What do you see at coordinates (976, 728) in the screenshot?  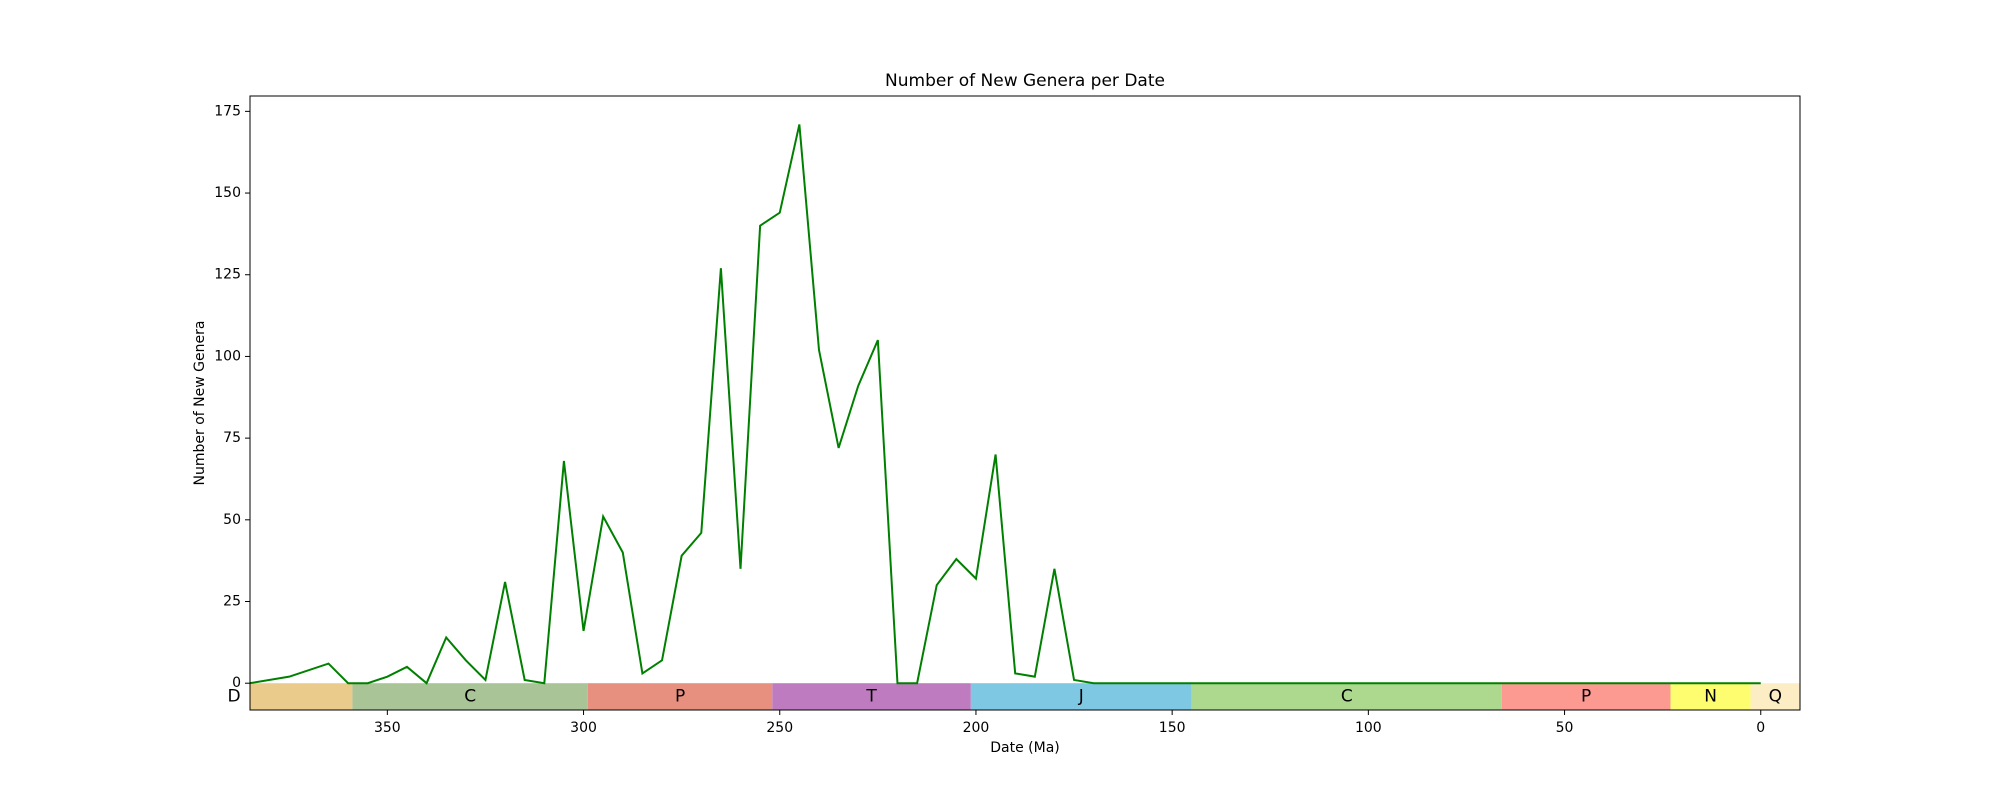 I see `x-tick-label: 200` at bounding box center [976, 728].